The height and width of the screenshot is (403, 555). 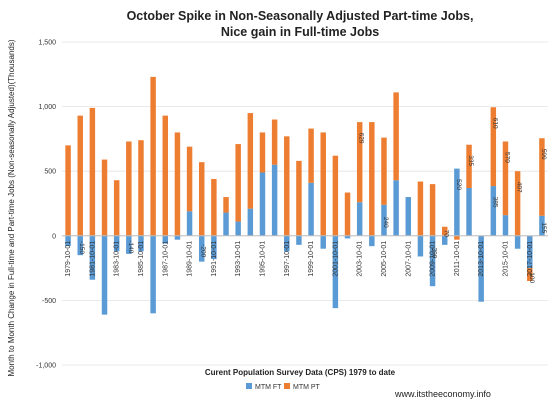 What do you see at coordinates (49, 301) in the screenshot?
I see `y-tick-label: -500` at bounding box center [49, 301].